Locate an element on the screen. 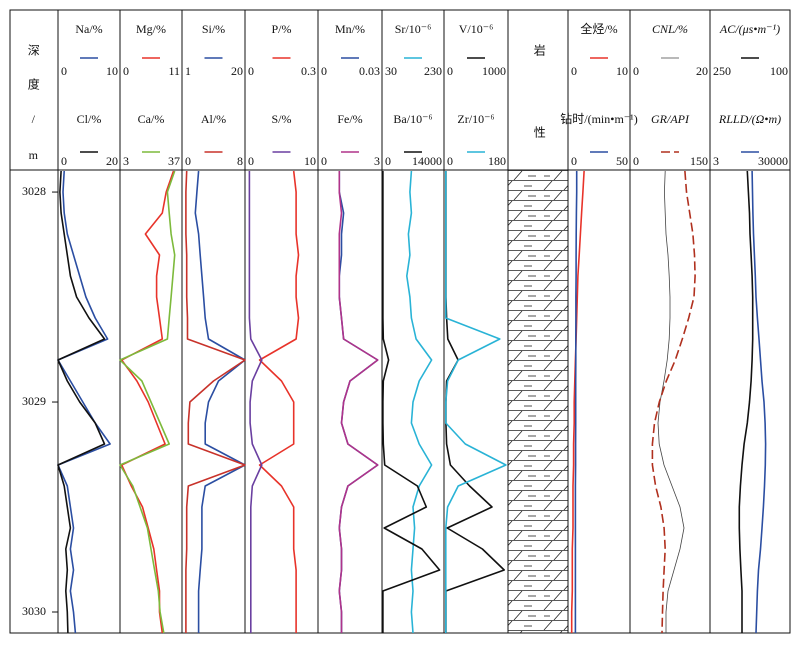 This screenshot has height=650, width=800. curve-name: Si/% is located at coordinates (213, 29).